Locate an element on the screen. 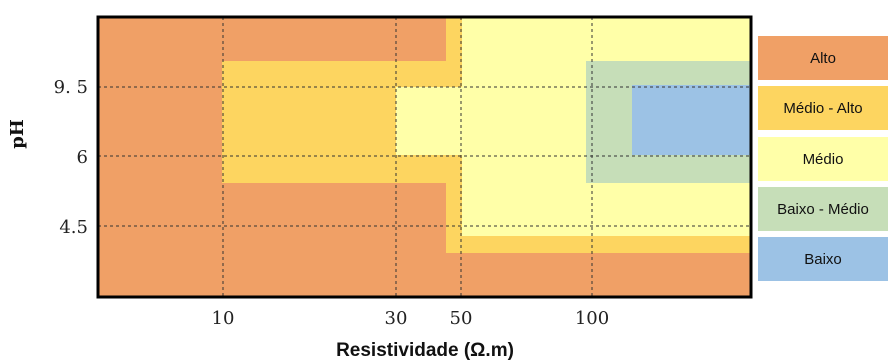  legend-swatch-baixo-medio is located at coordinates (823, 209).